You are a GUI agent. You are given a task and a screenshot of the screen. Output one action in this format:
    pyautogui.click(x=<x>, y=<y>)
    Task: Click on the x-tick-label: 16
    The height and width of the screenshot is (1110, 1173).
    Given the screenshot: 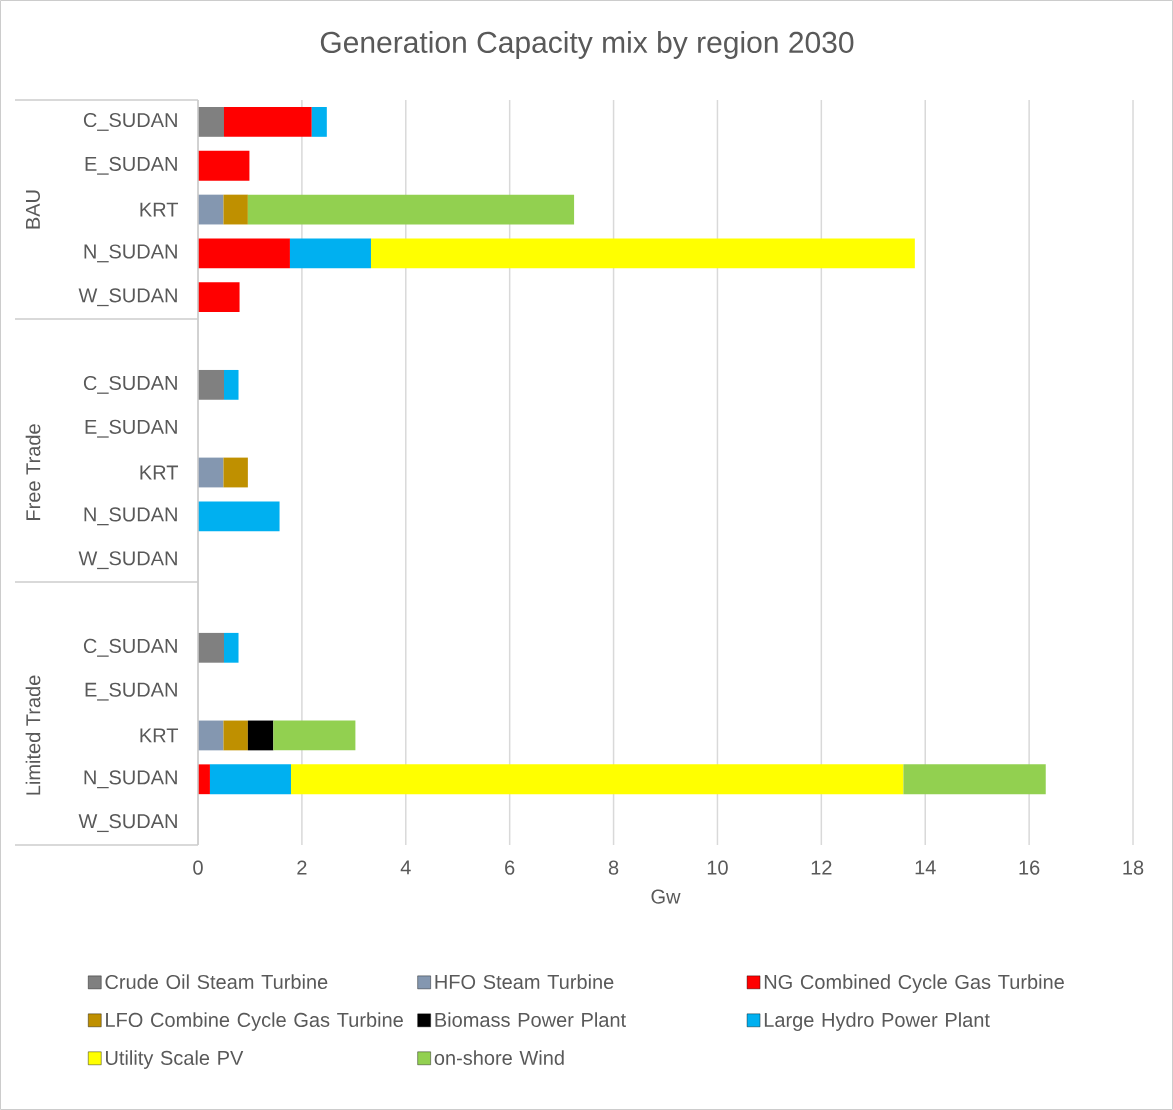 What is the action you would take?
    pyautogui.click(x=1029, y=867)
    